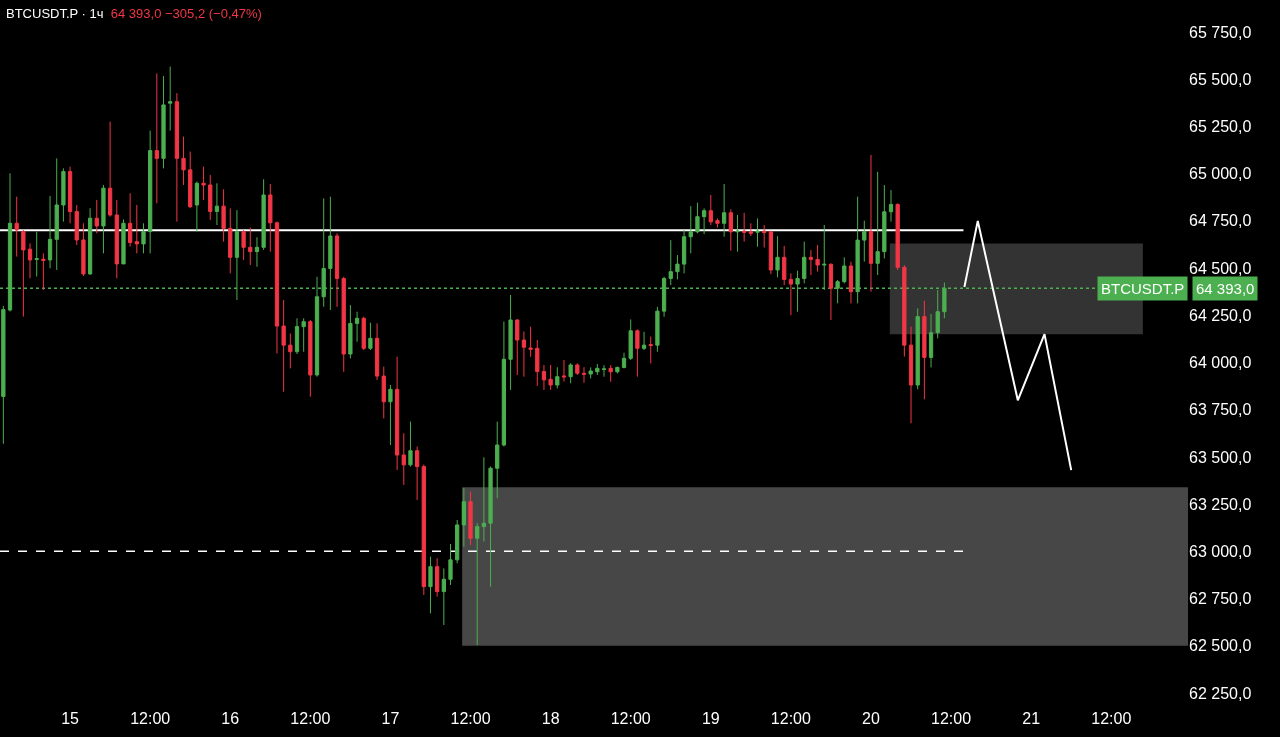 This screenshot has height=737, width=1280. Describe the element at coordinates (871, 718) in the screenshot. I see `x-tick-label: 20` at that location.